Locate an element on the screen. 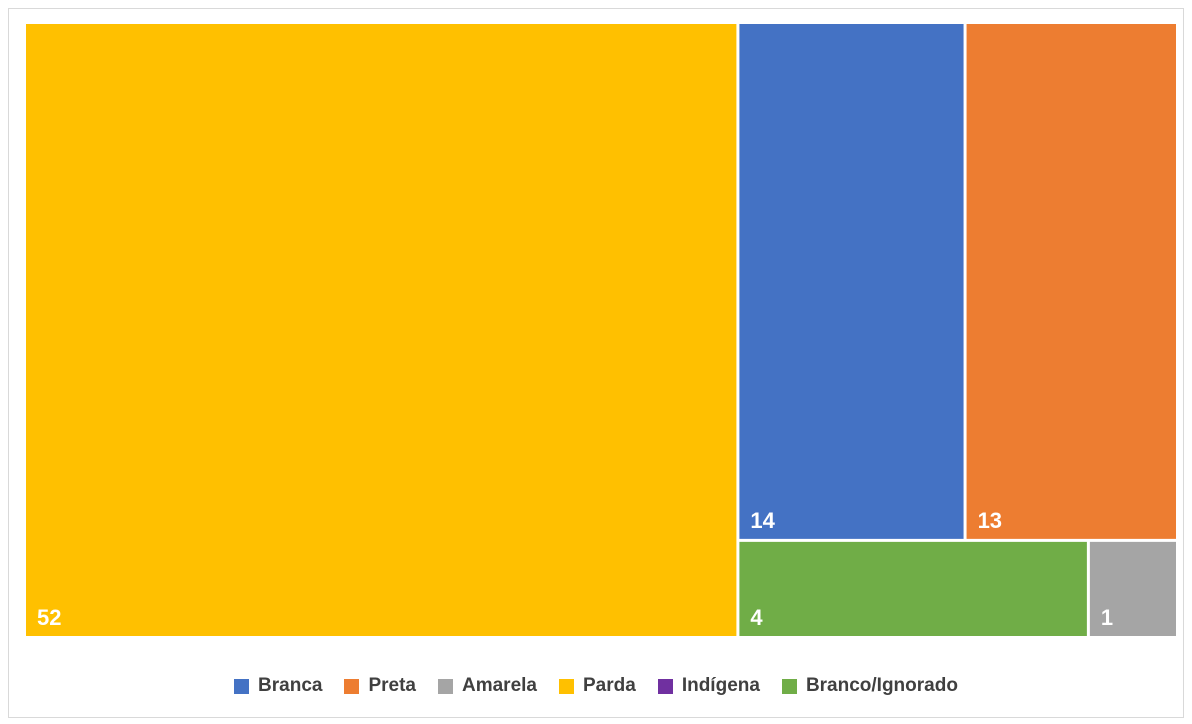 The width and height of the screenshot is (1192, 724). legend-label: Branco/Ignorado is located at coordinates (881, 685).